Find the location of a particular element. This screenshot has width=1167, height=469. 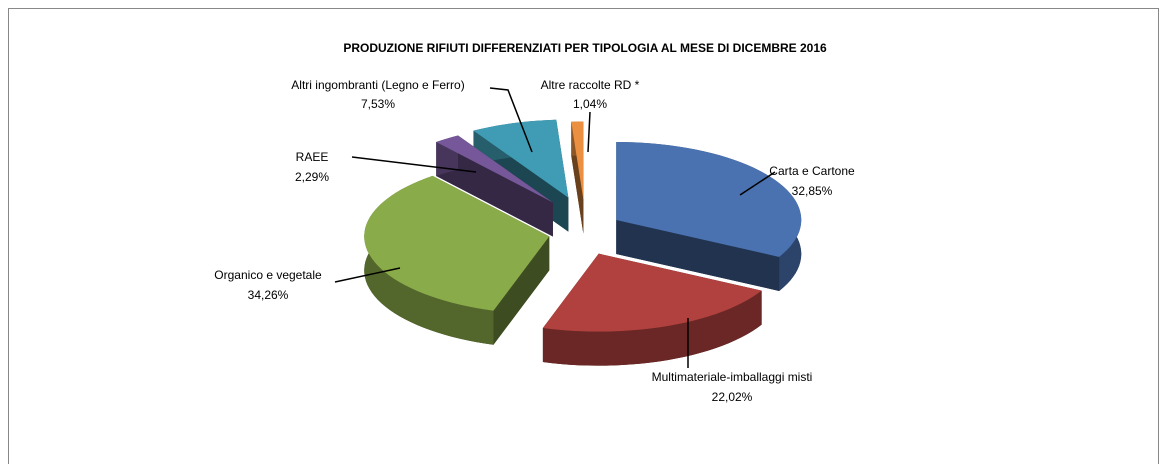

slice-label: Carta e Cartone is located at coordinates (812, 171).